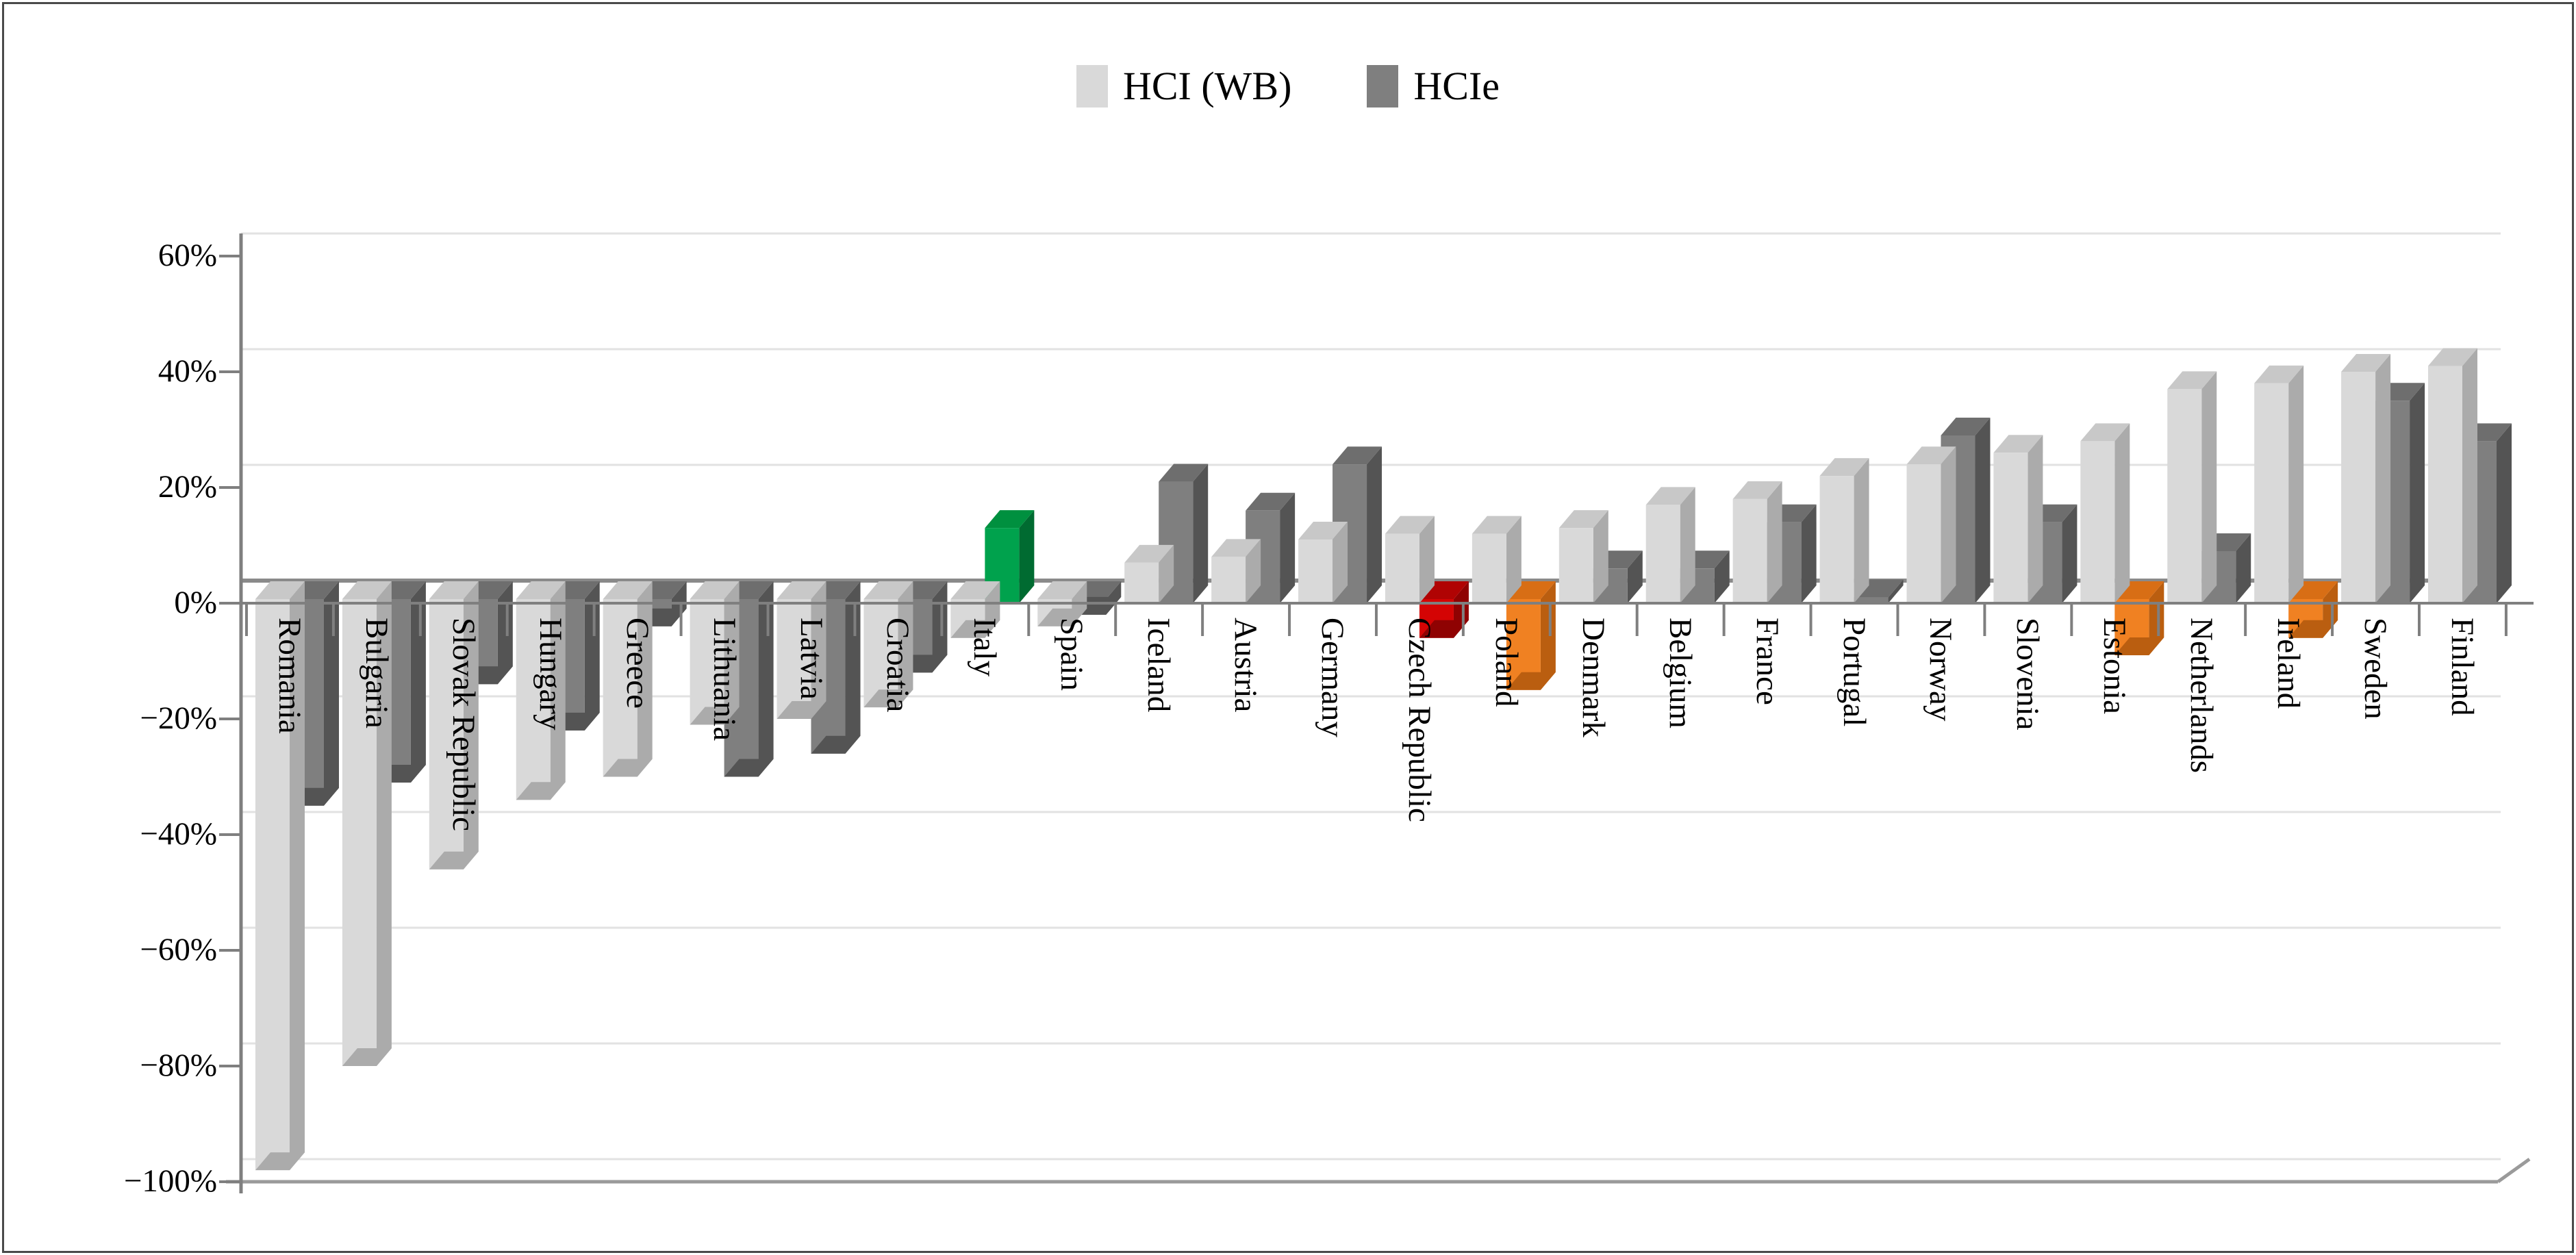 Image resolution: width=2576 pixels, height=1255 pixels. What do you see at coordinates (1966, 426) in the screenshot?
I see `bar-hcie-norway-top` at bounding box center [1966, 426].